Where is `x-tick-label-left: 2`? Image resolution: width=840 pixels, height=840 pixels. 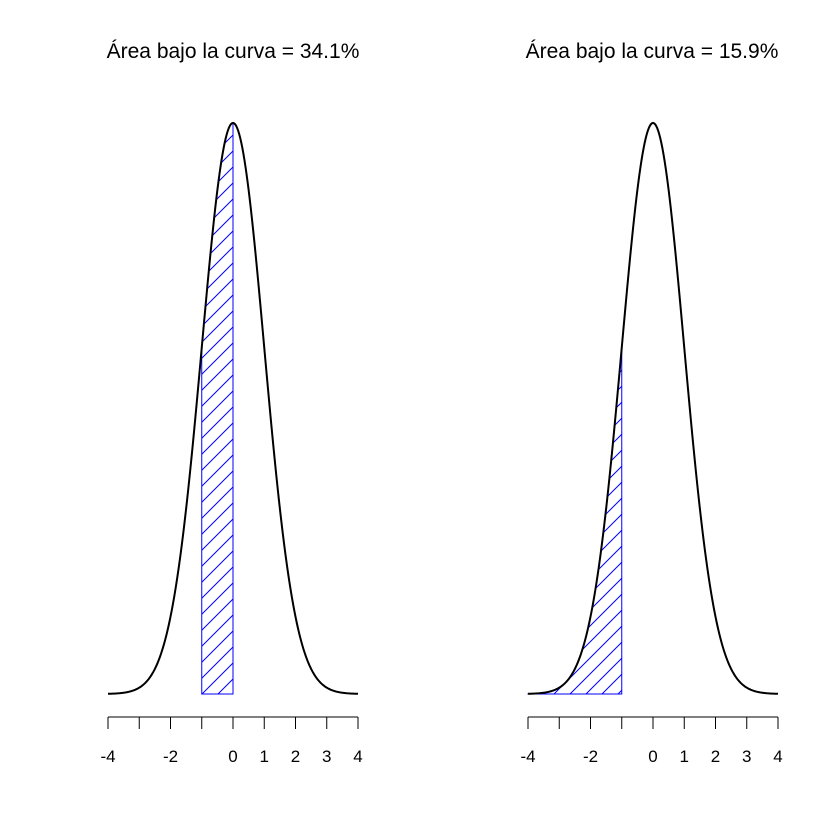
x-tick-label-left: 2 is located at coordinates (295, 756).